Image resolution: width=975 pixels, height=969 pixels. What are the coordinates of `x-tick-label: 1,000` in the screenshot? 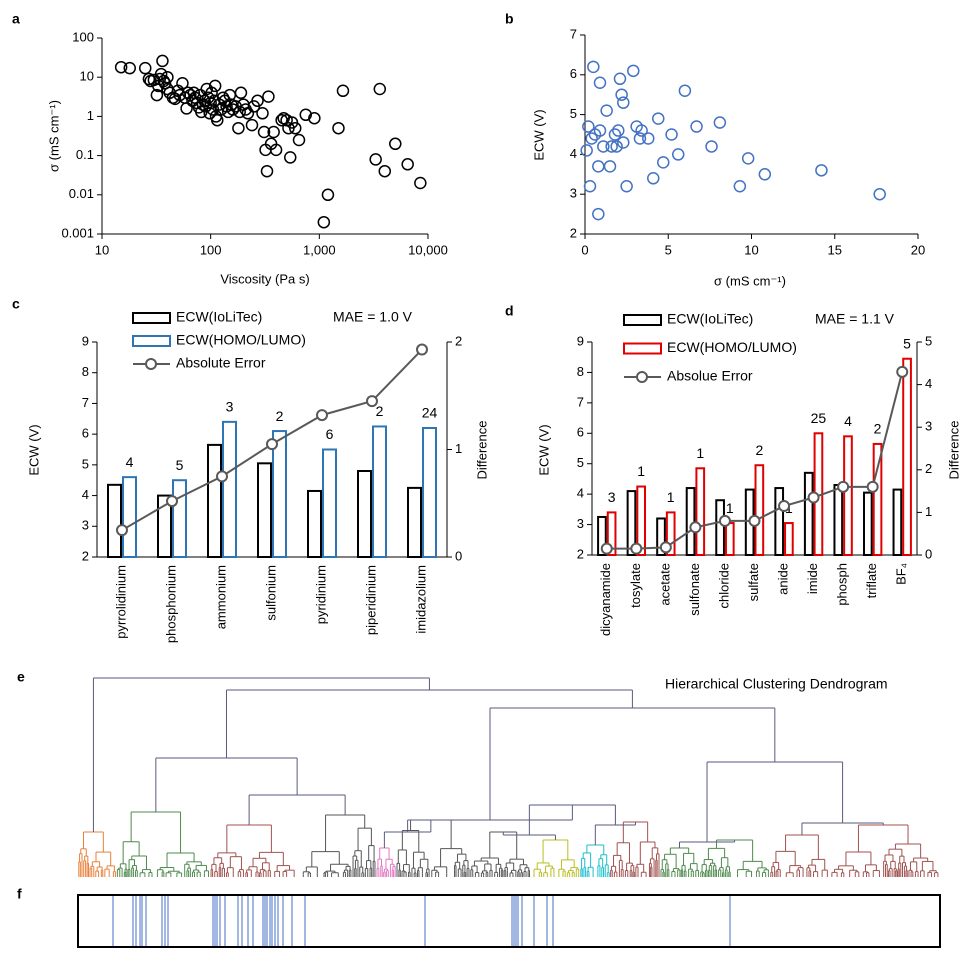 It's located at (319, 249).